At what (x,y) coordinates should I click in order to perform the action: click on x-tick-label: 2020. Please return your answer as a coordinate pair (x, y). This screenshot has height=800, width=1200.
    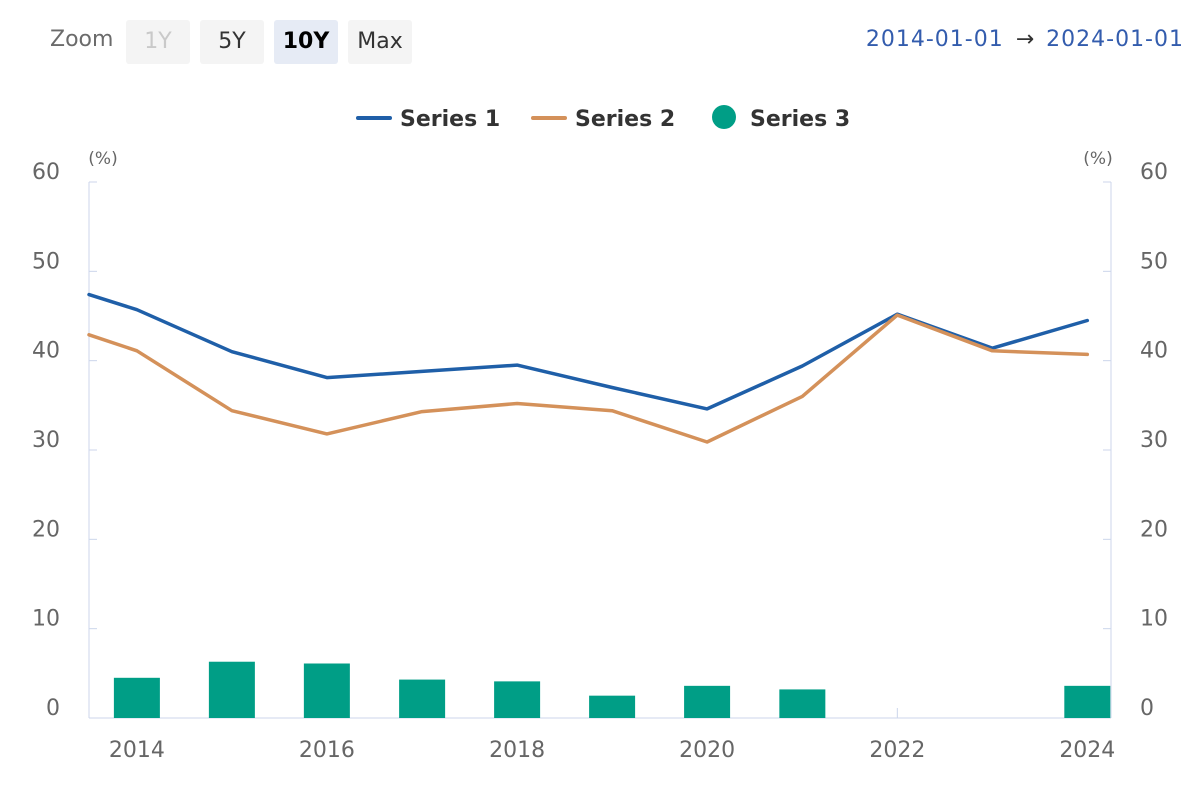
    Looking at the image, I should click on (707, 750).